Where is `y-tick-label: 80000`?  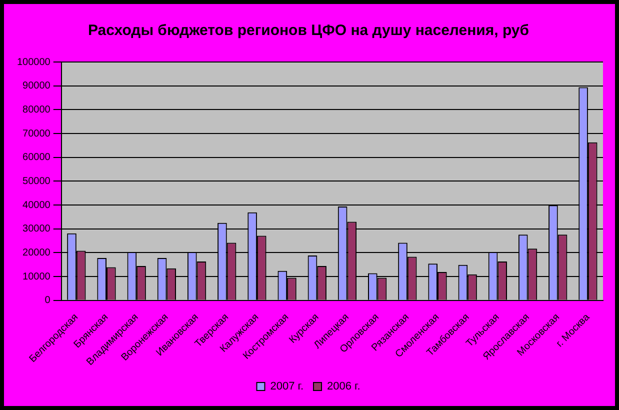 y-tick-label: 80000 is located at coordinates (36, 110).